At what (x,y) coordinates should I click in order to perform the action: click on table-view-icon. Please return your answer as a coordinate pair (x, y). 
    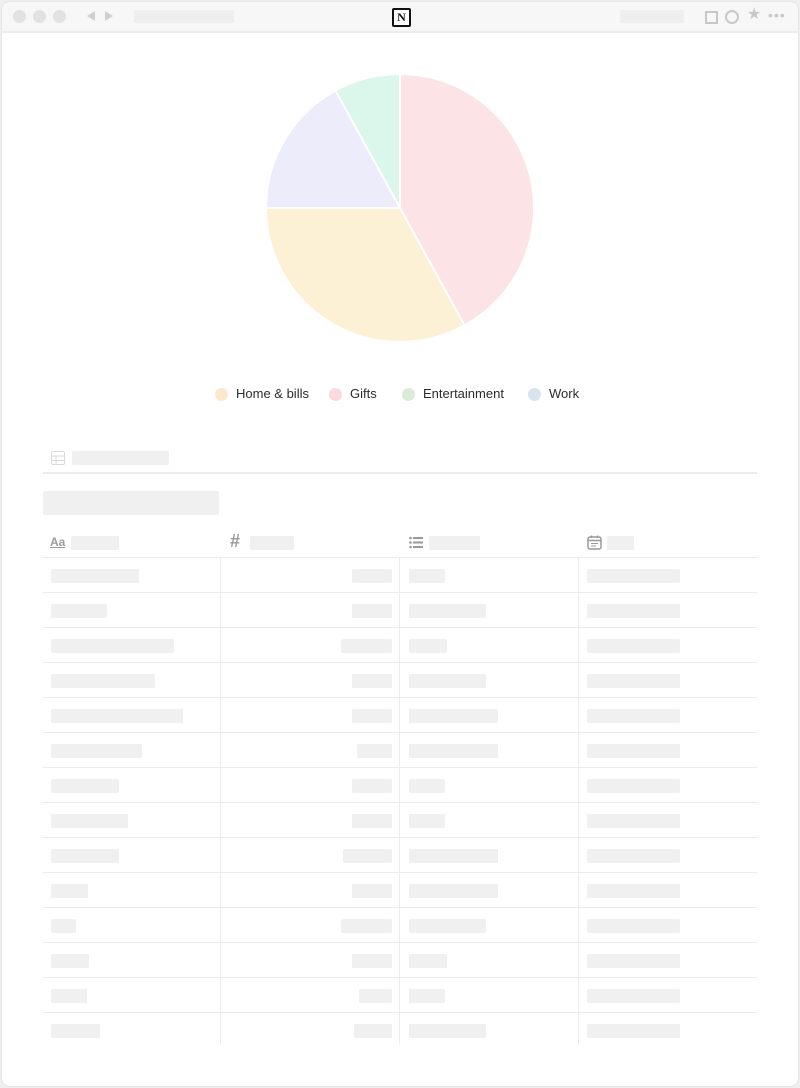
    Looking at the image, I should click on (58, 458).